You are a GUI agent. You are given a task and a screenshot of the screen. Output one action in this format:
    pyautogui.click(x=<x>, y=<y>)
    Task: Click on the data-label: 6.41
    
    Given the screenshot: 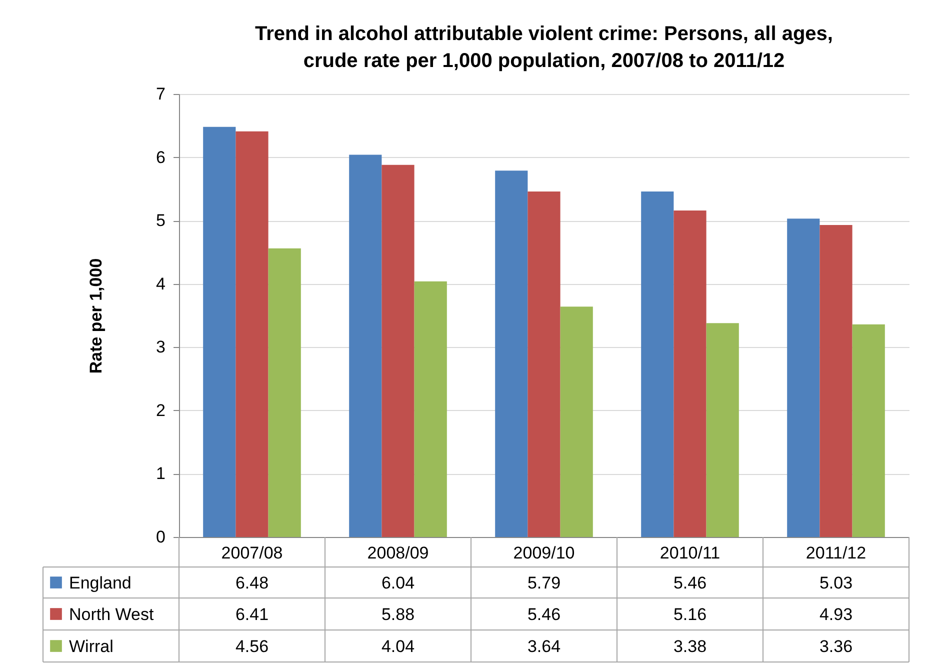 What is the action you would take?
    pyautogui.click(x=252, y=614)
    